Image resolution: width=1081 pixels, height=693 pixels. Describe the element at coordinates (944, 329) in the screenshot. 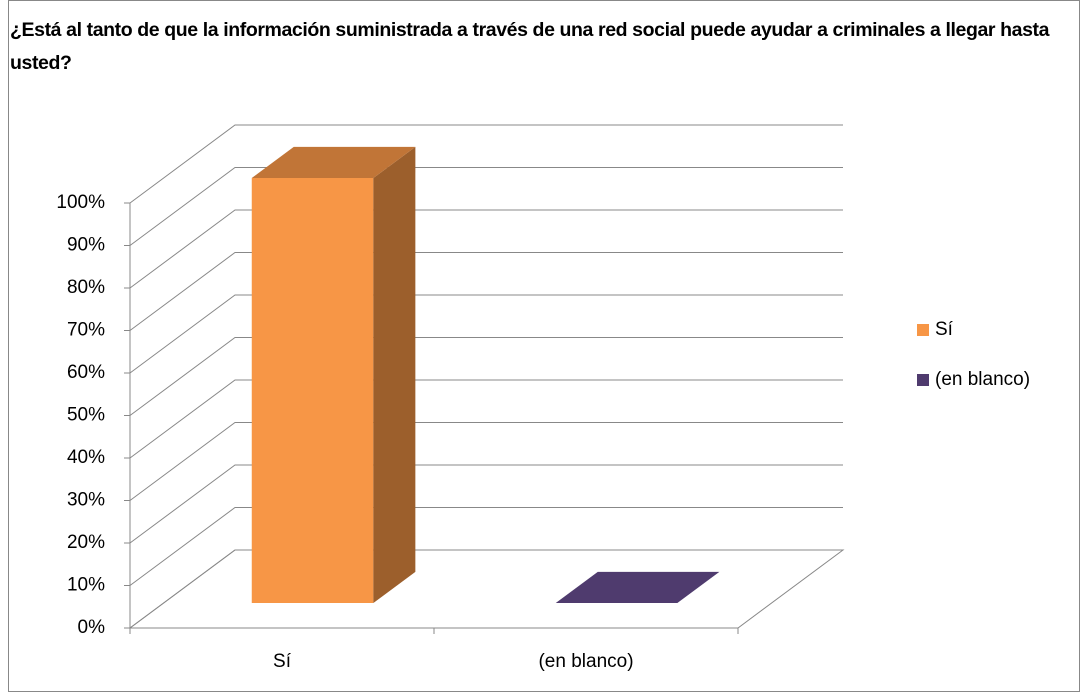

I see `legend-label: Sí` at that location.